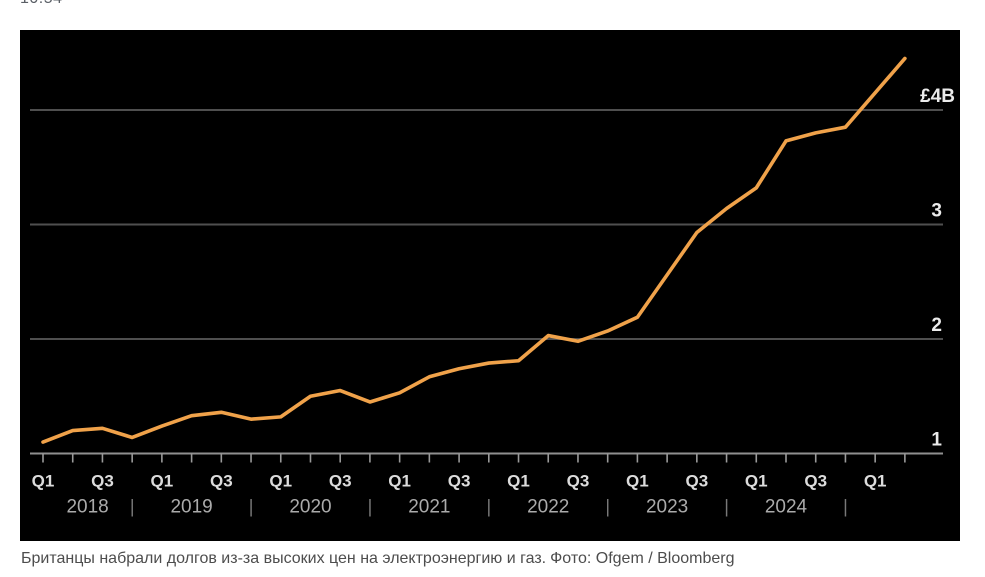  Describe the element at coordinates (548, 507) in the screenshot. I see `year-label: 2022` at that location.